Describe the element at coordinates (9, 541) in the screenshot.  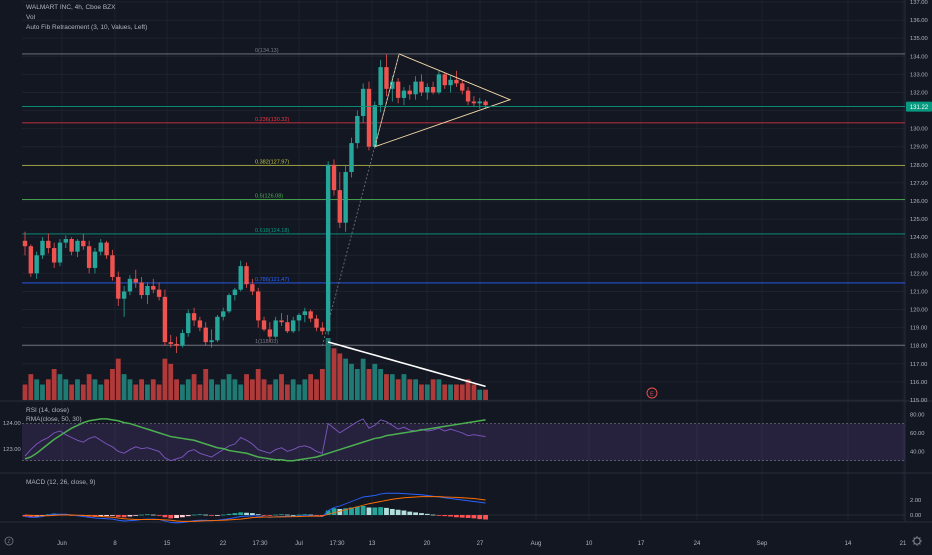
I see `timezone-icon` at that location.